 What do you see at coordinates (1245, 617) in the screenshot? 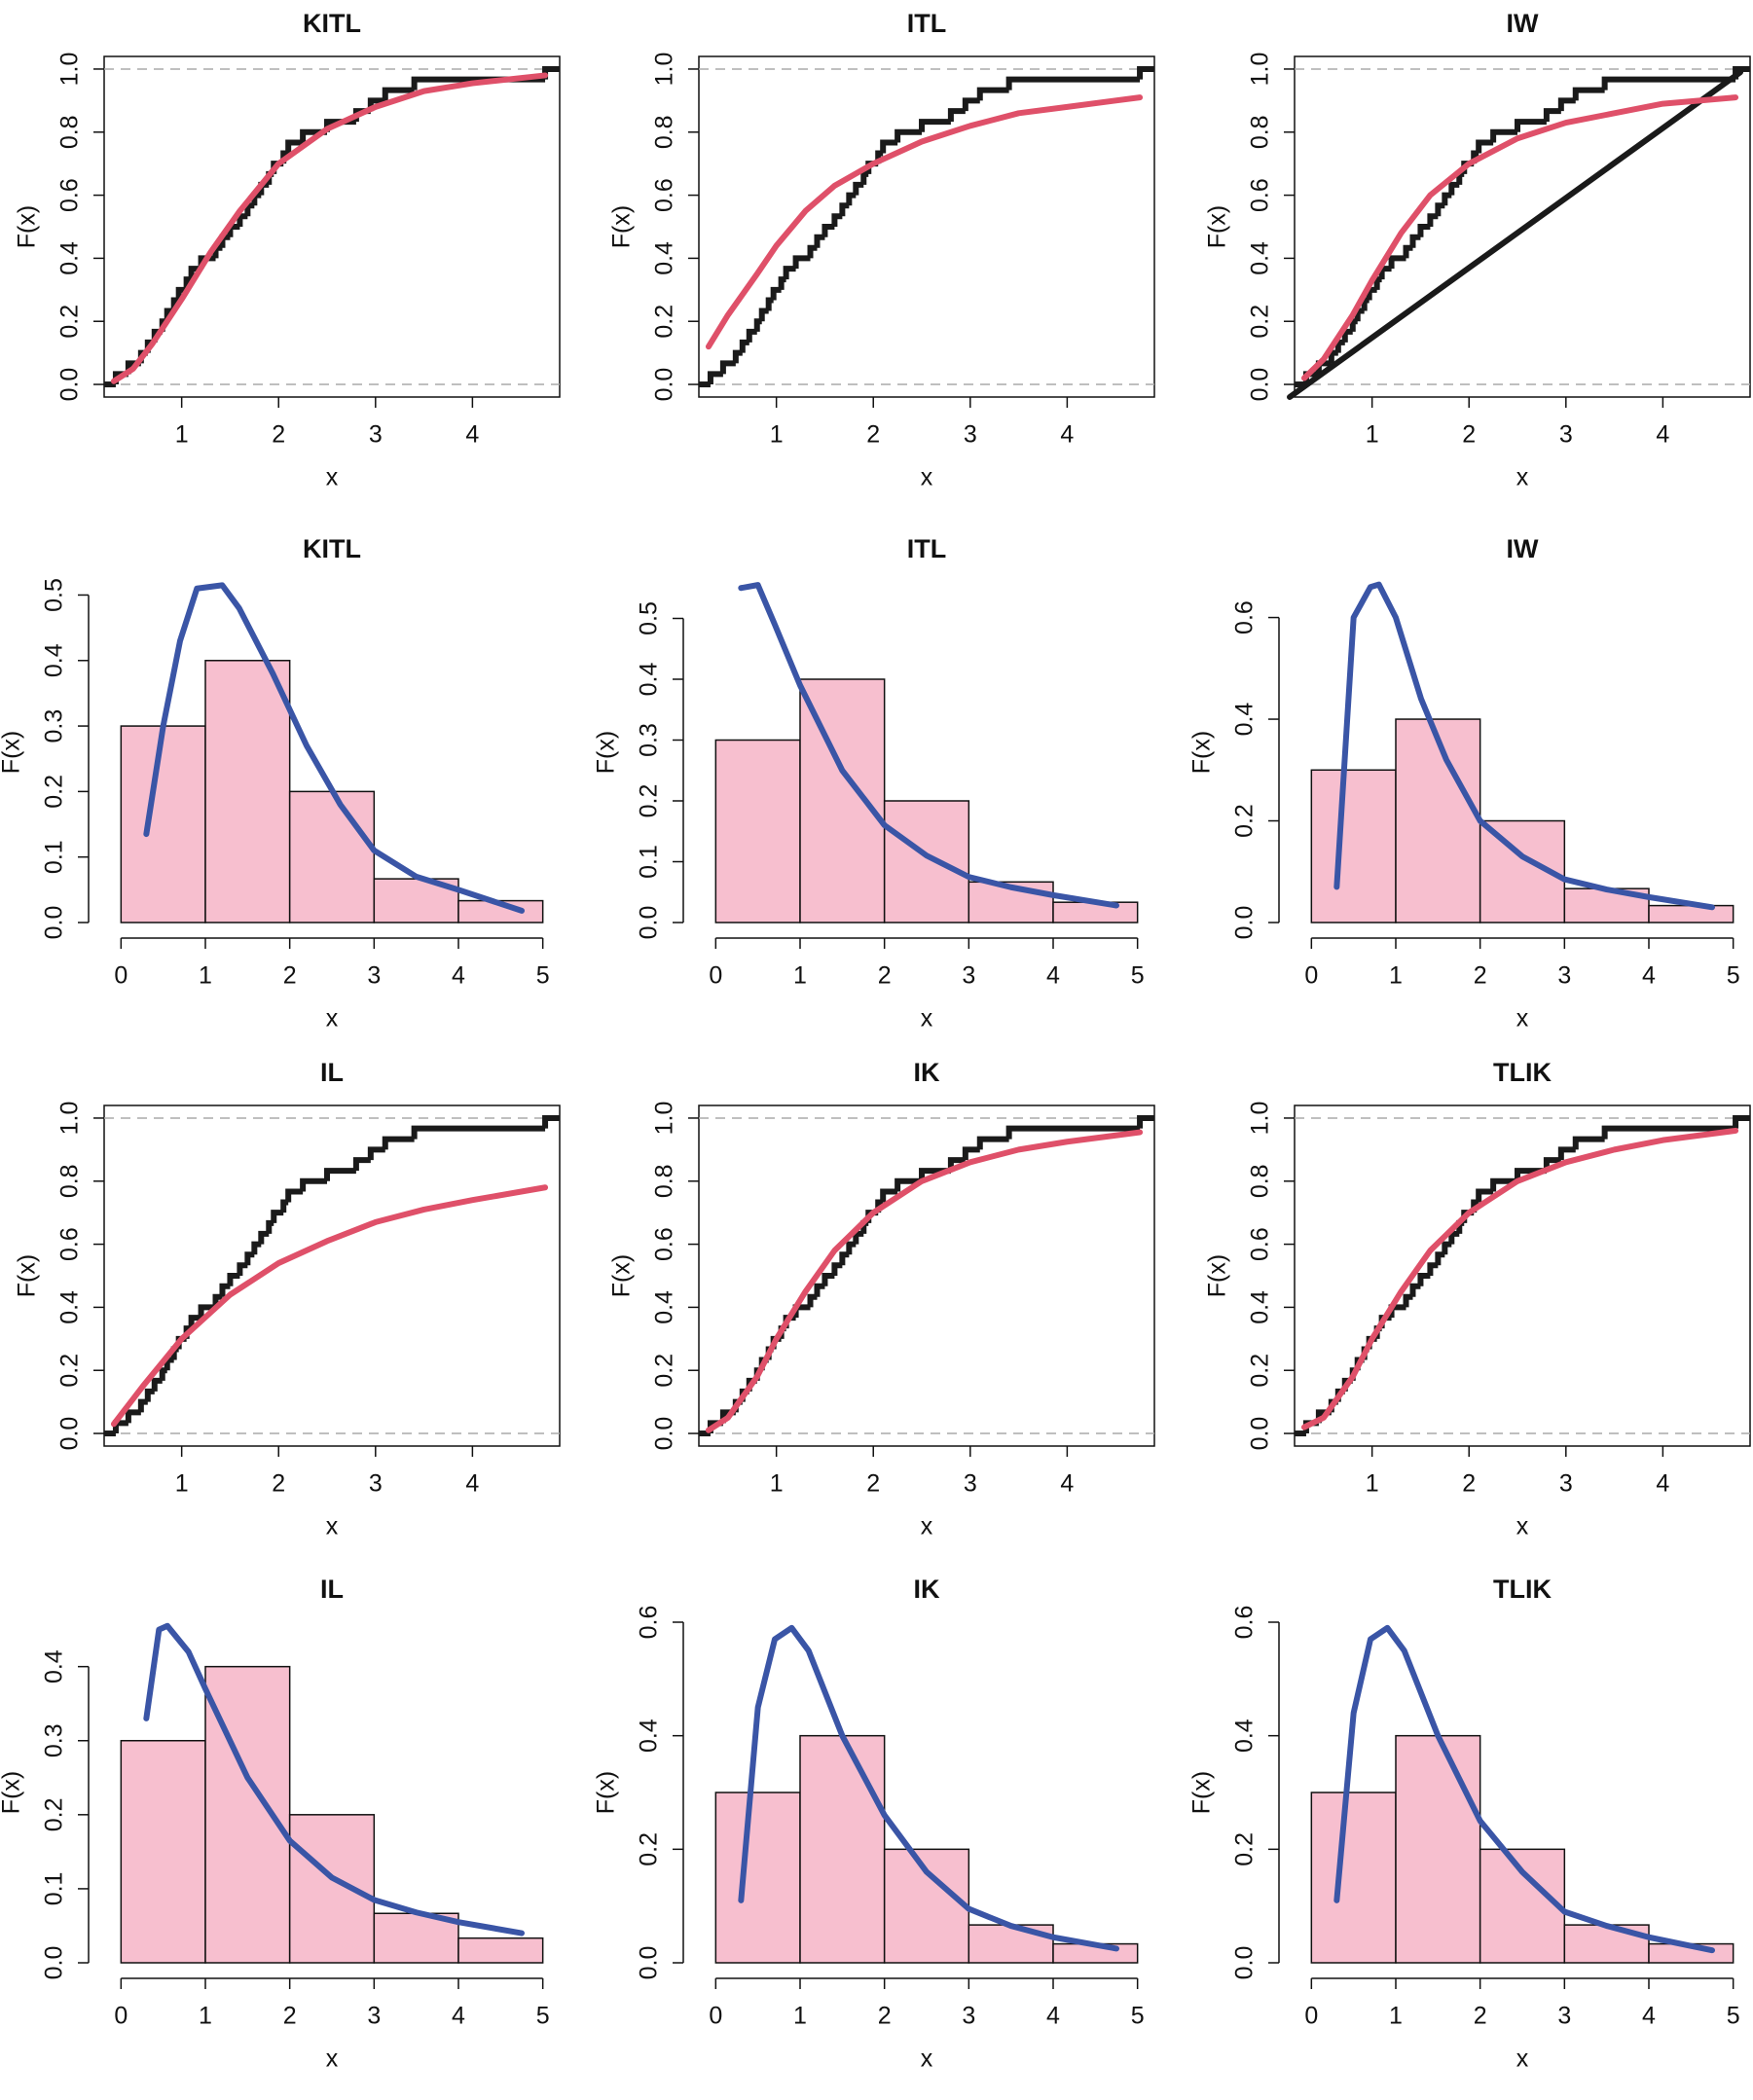
I see `y-tick-label: 0.6` at bounding box center [1245, 617].